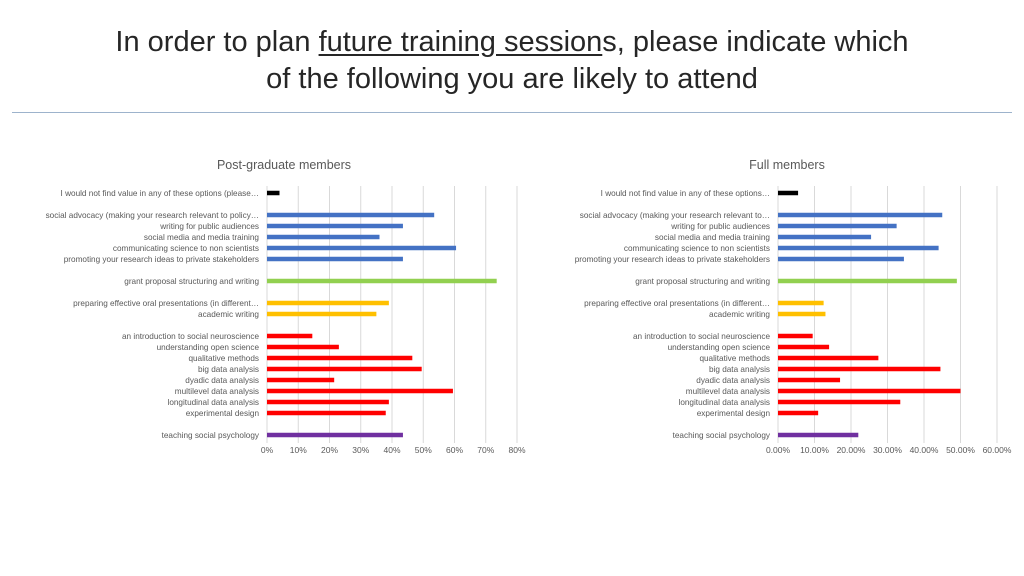 The width and height of the screenshot is (1024, 576). What do you see at coordinates (454, 450) in the screenshot?
I see `x-tick-label: 60%` at bounding box center [454, 450].